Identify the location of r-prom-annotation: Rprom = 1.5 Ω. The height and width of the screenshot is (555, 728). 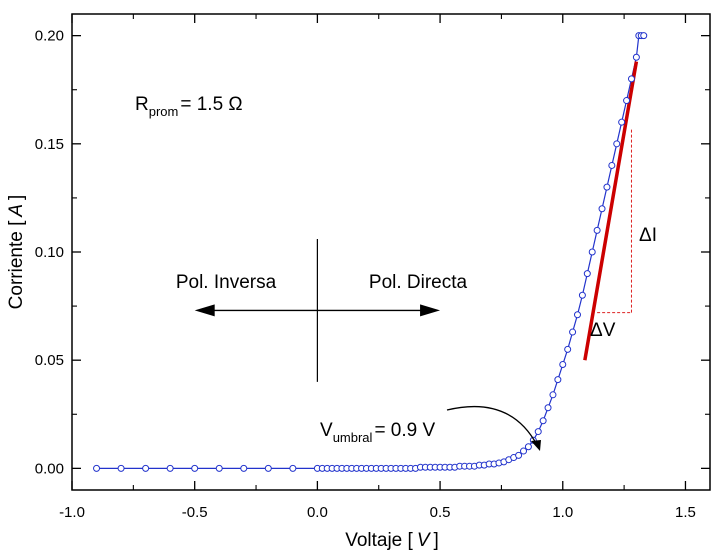
(189, 106).